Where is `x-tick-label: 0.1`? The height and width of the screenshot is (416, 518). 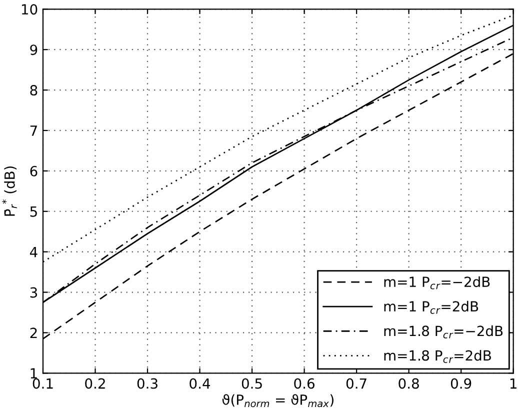 x-tick-label: 0.1 is located at coordinates (42, 383).